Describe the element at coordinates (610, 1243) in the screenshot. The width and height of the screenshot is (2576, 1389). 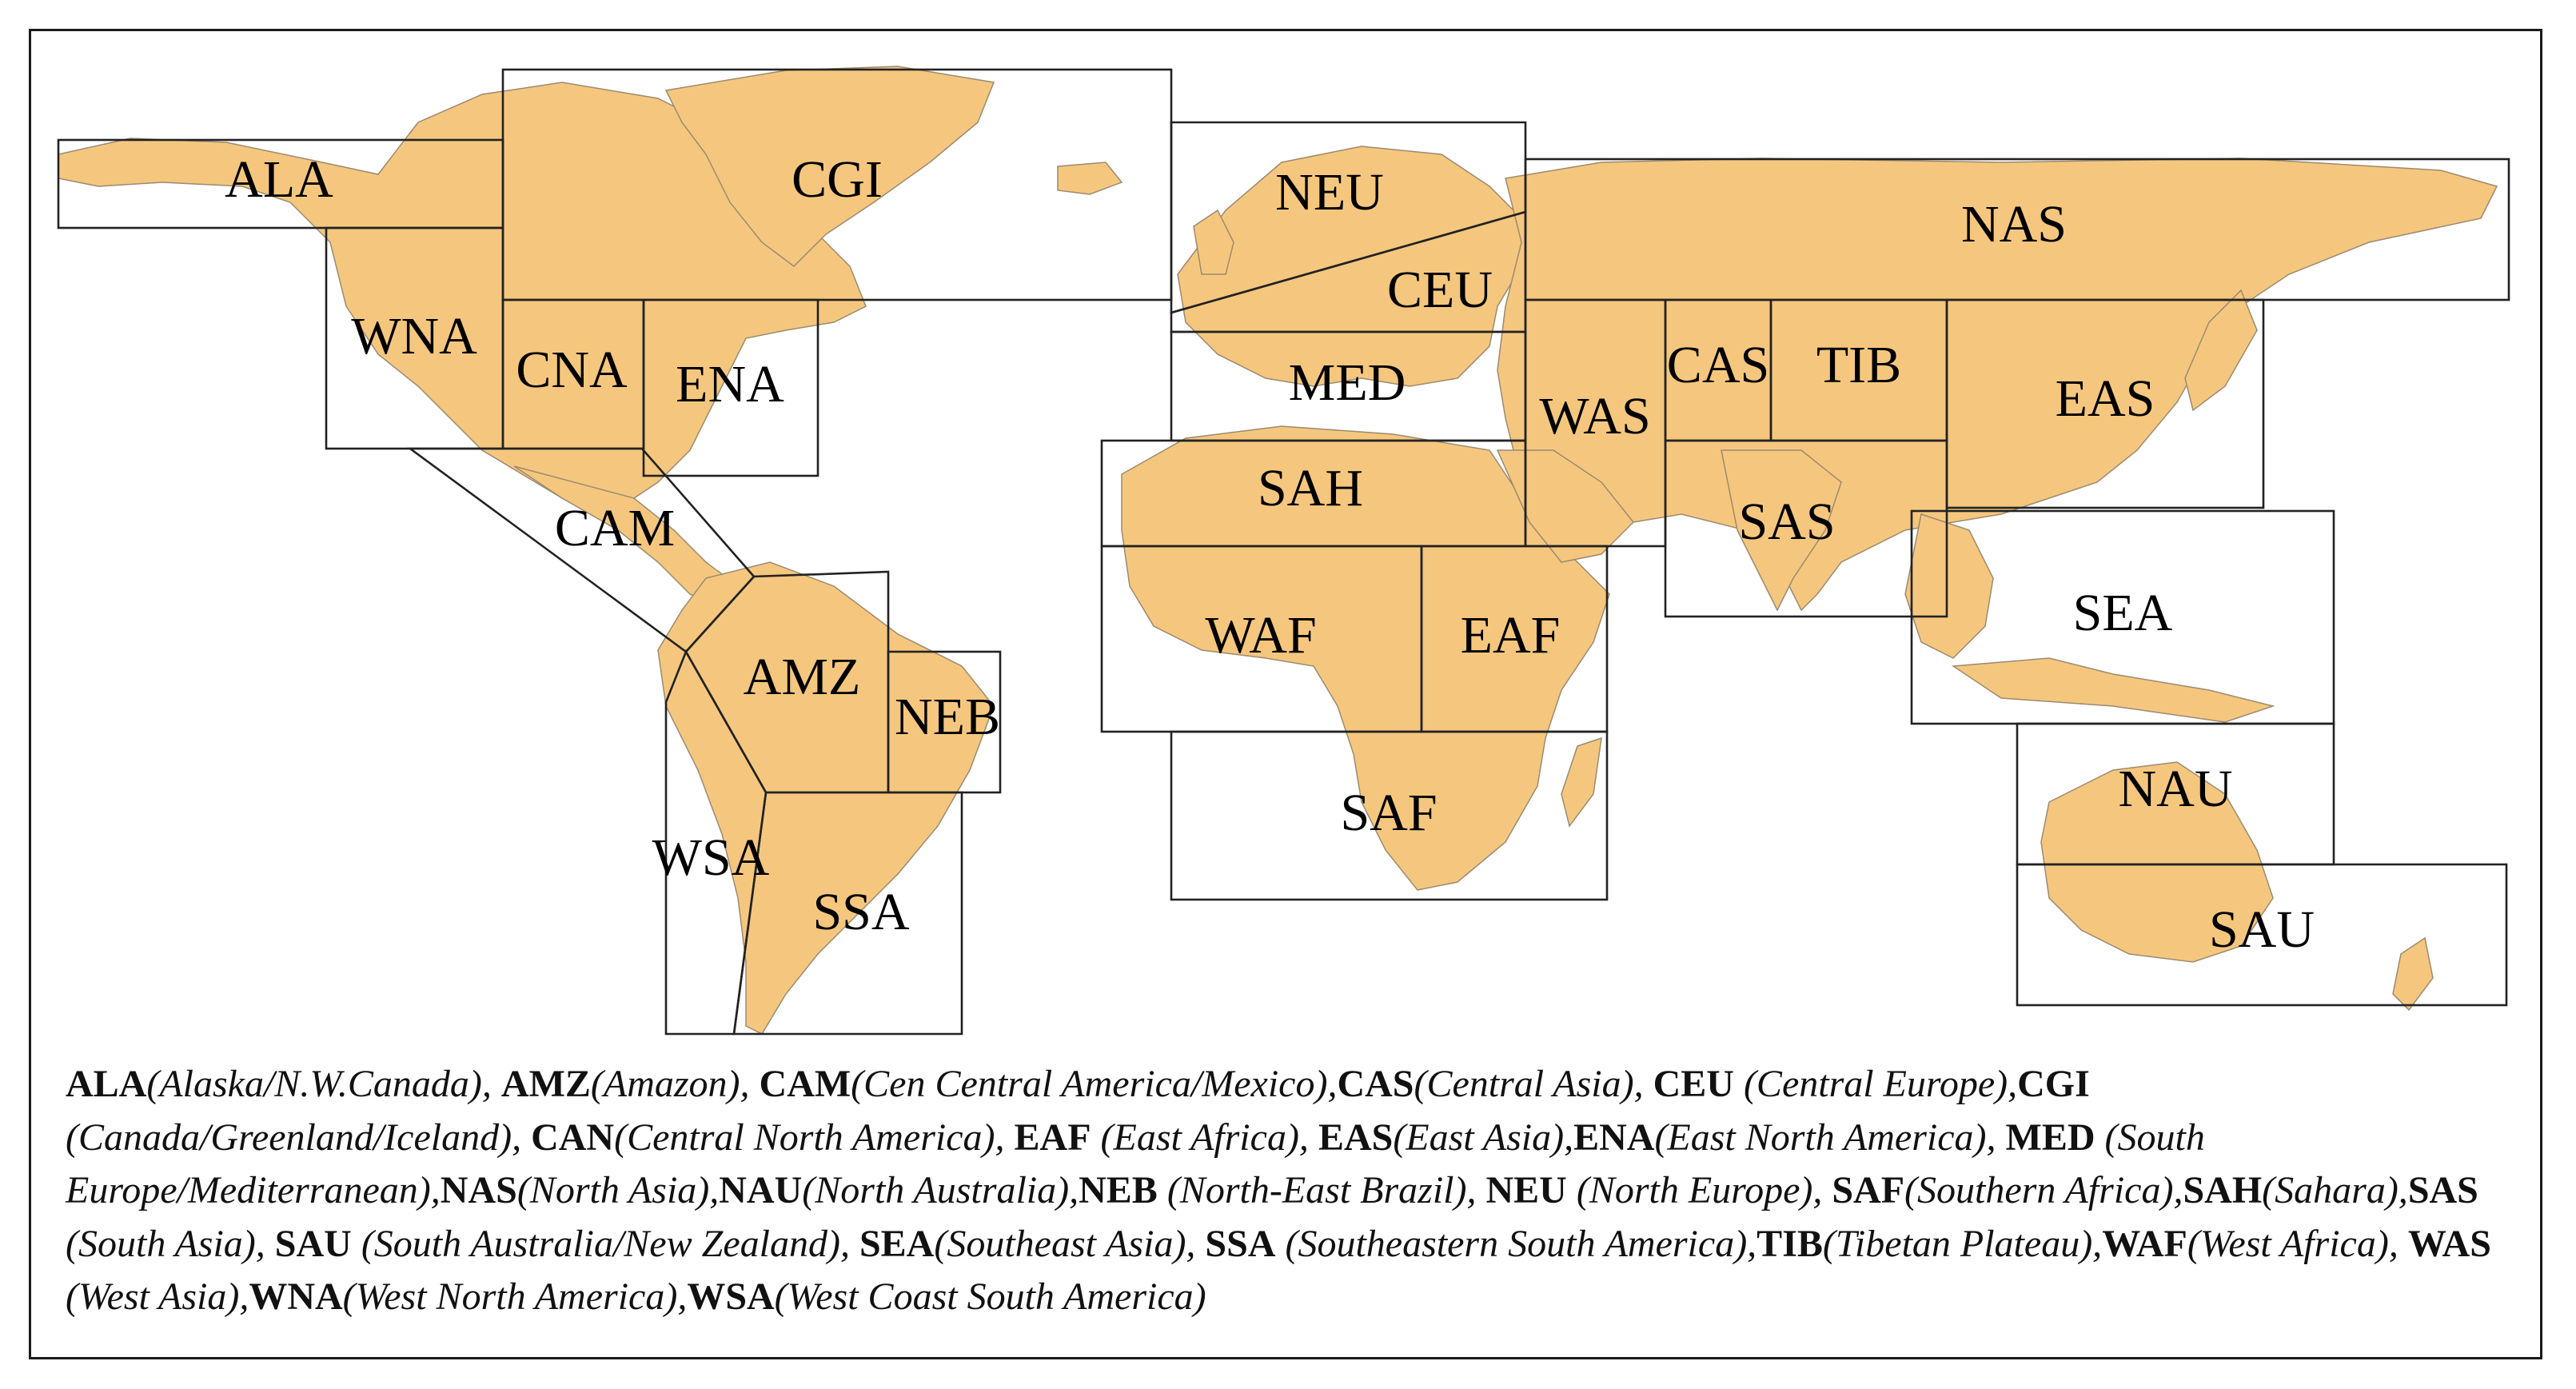
I see `legend-description: (South Australia/New Zealand),` at that location.